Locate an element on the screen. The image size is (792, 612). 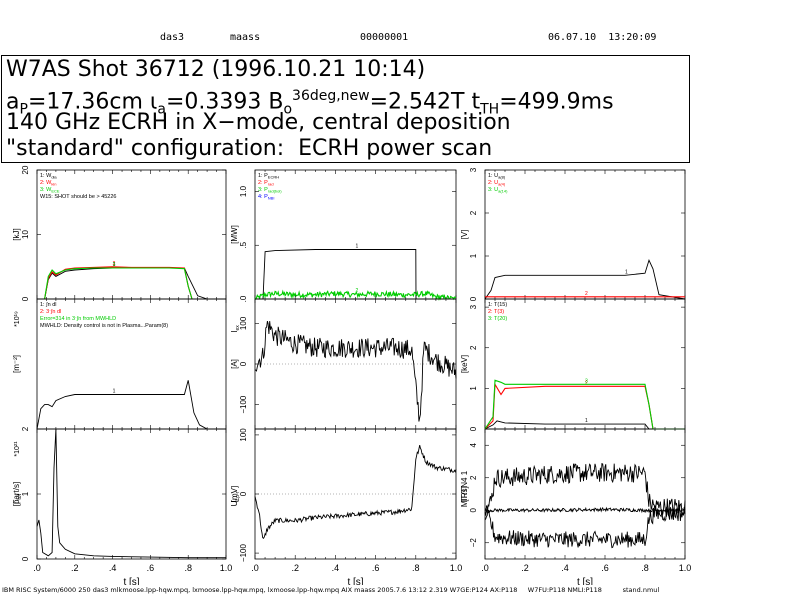
x-tick-label-r3c1: .8 is located at coordinates (188, 568).